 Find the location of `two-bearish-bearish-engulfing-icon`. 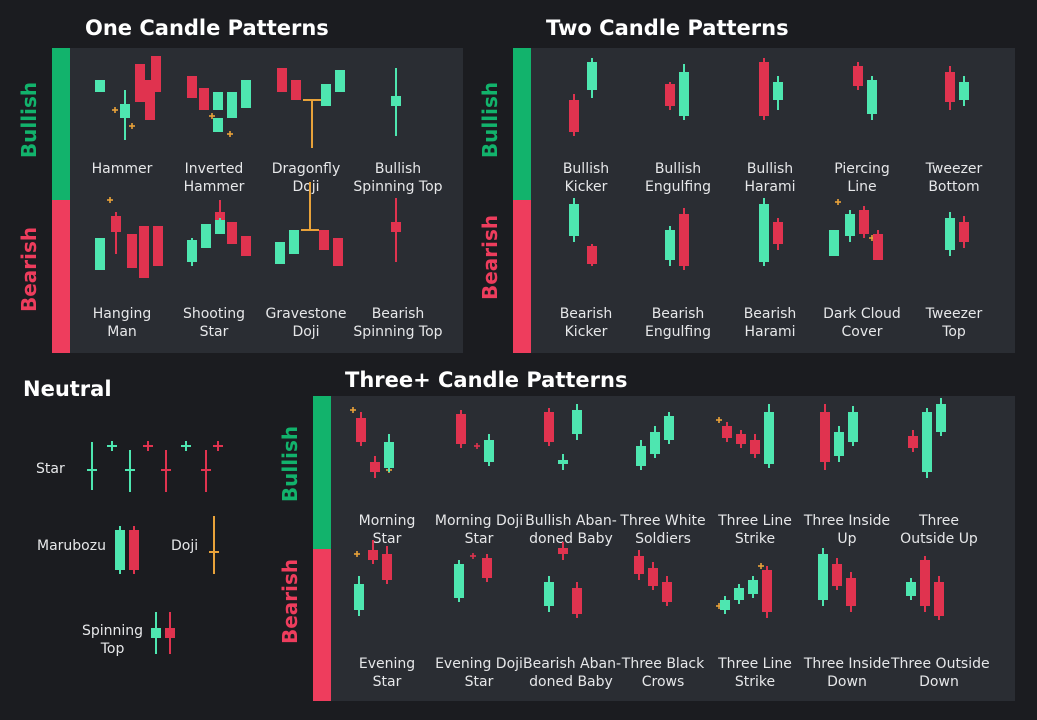

two-bearish-bearish-engulfing-icon is located at coordinates (677, 239).